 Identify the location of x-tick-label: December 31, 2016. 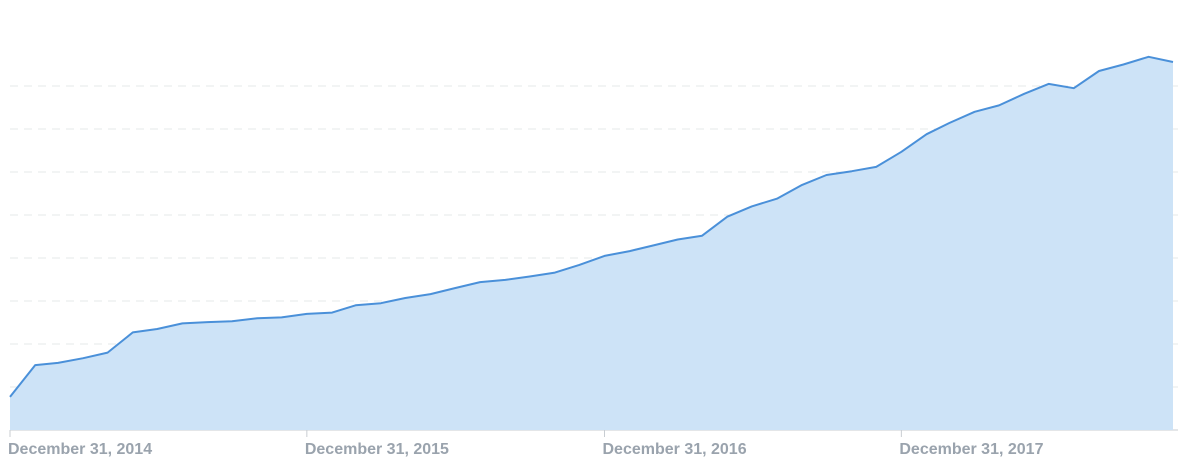
(675, 449).